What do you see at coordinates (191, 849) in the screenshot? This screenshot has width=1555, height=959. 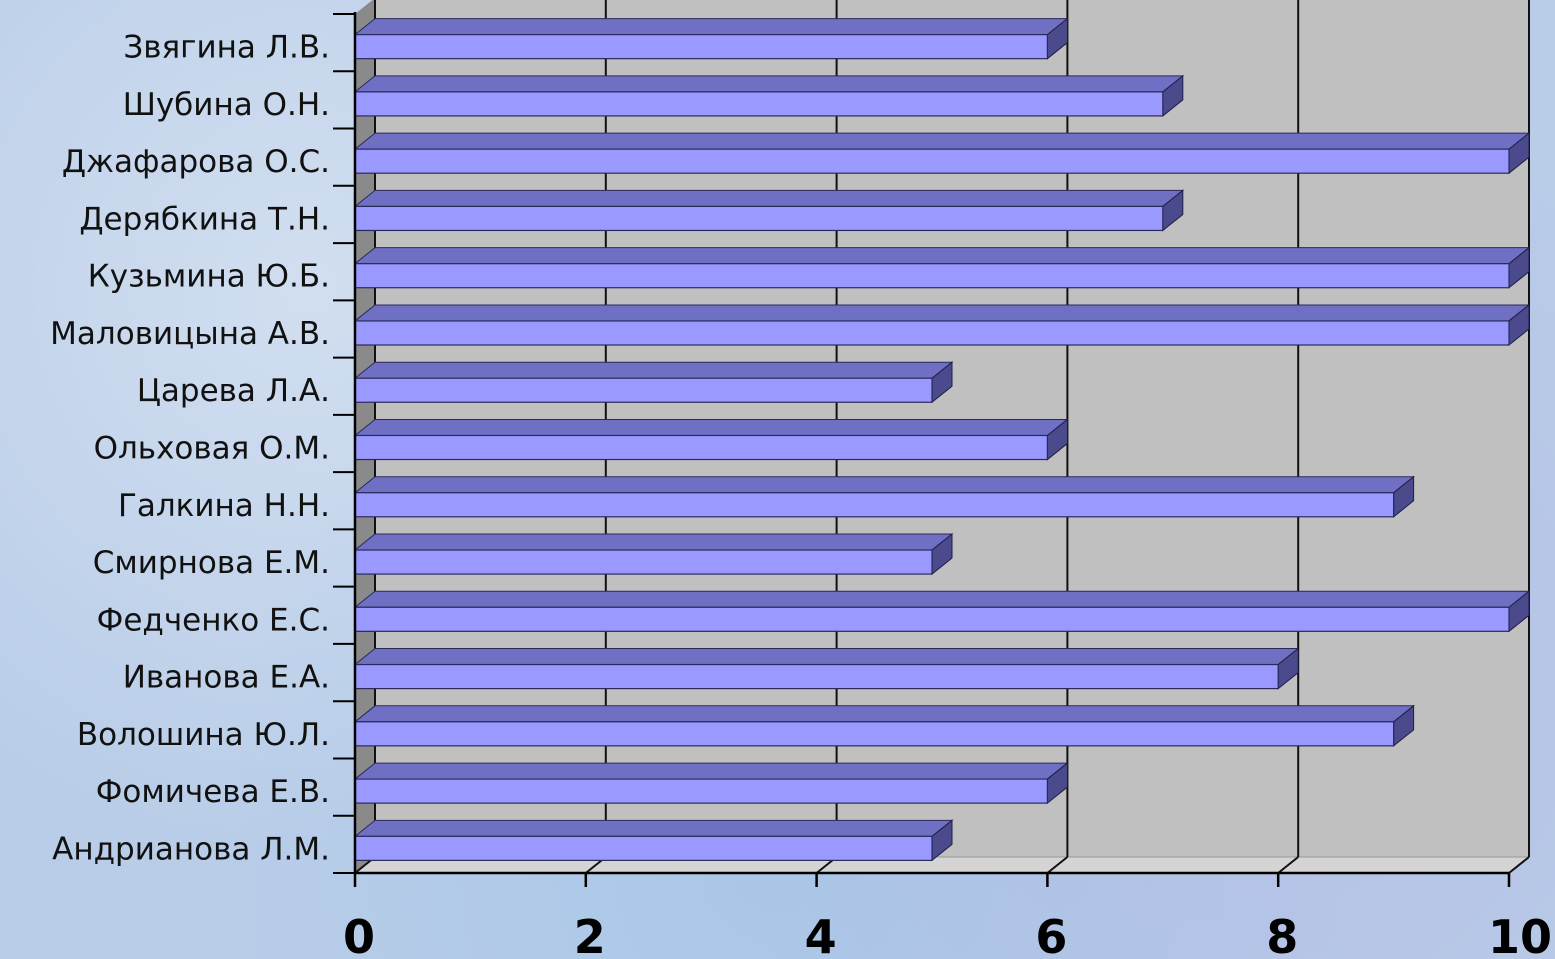 I see `category-label: Андрианова Л.М.` at bounding box center [191, 849].